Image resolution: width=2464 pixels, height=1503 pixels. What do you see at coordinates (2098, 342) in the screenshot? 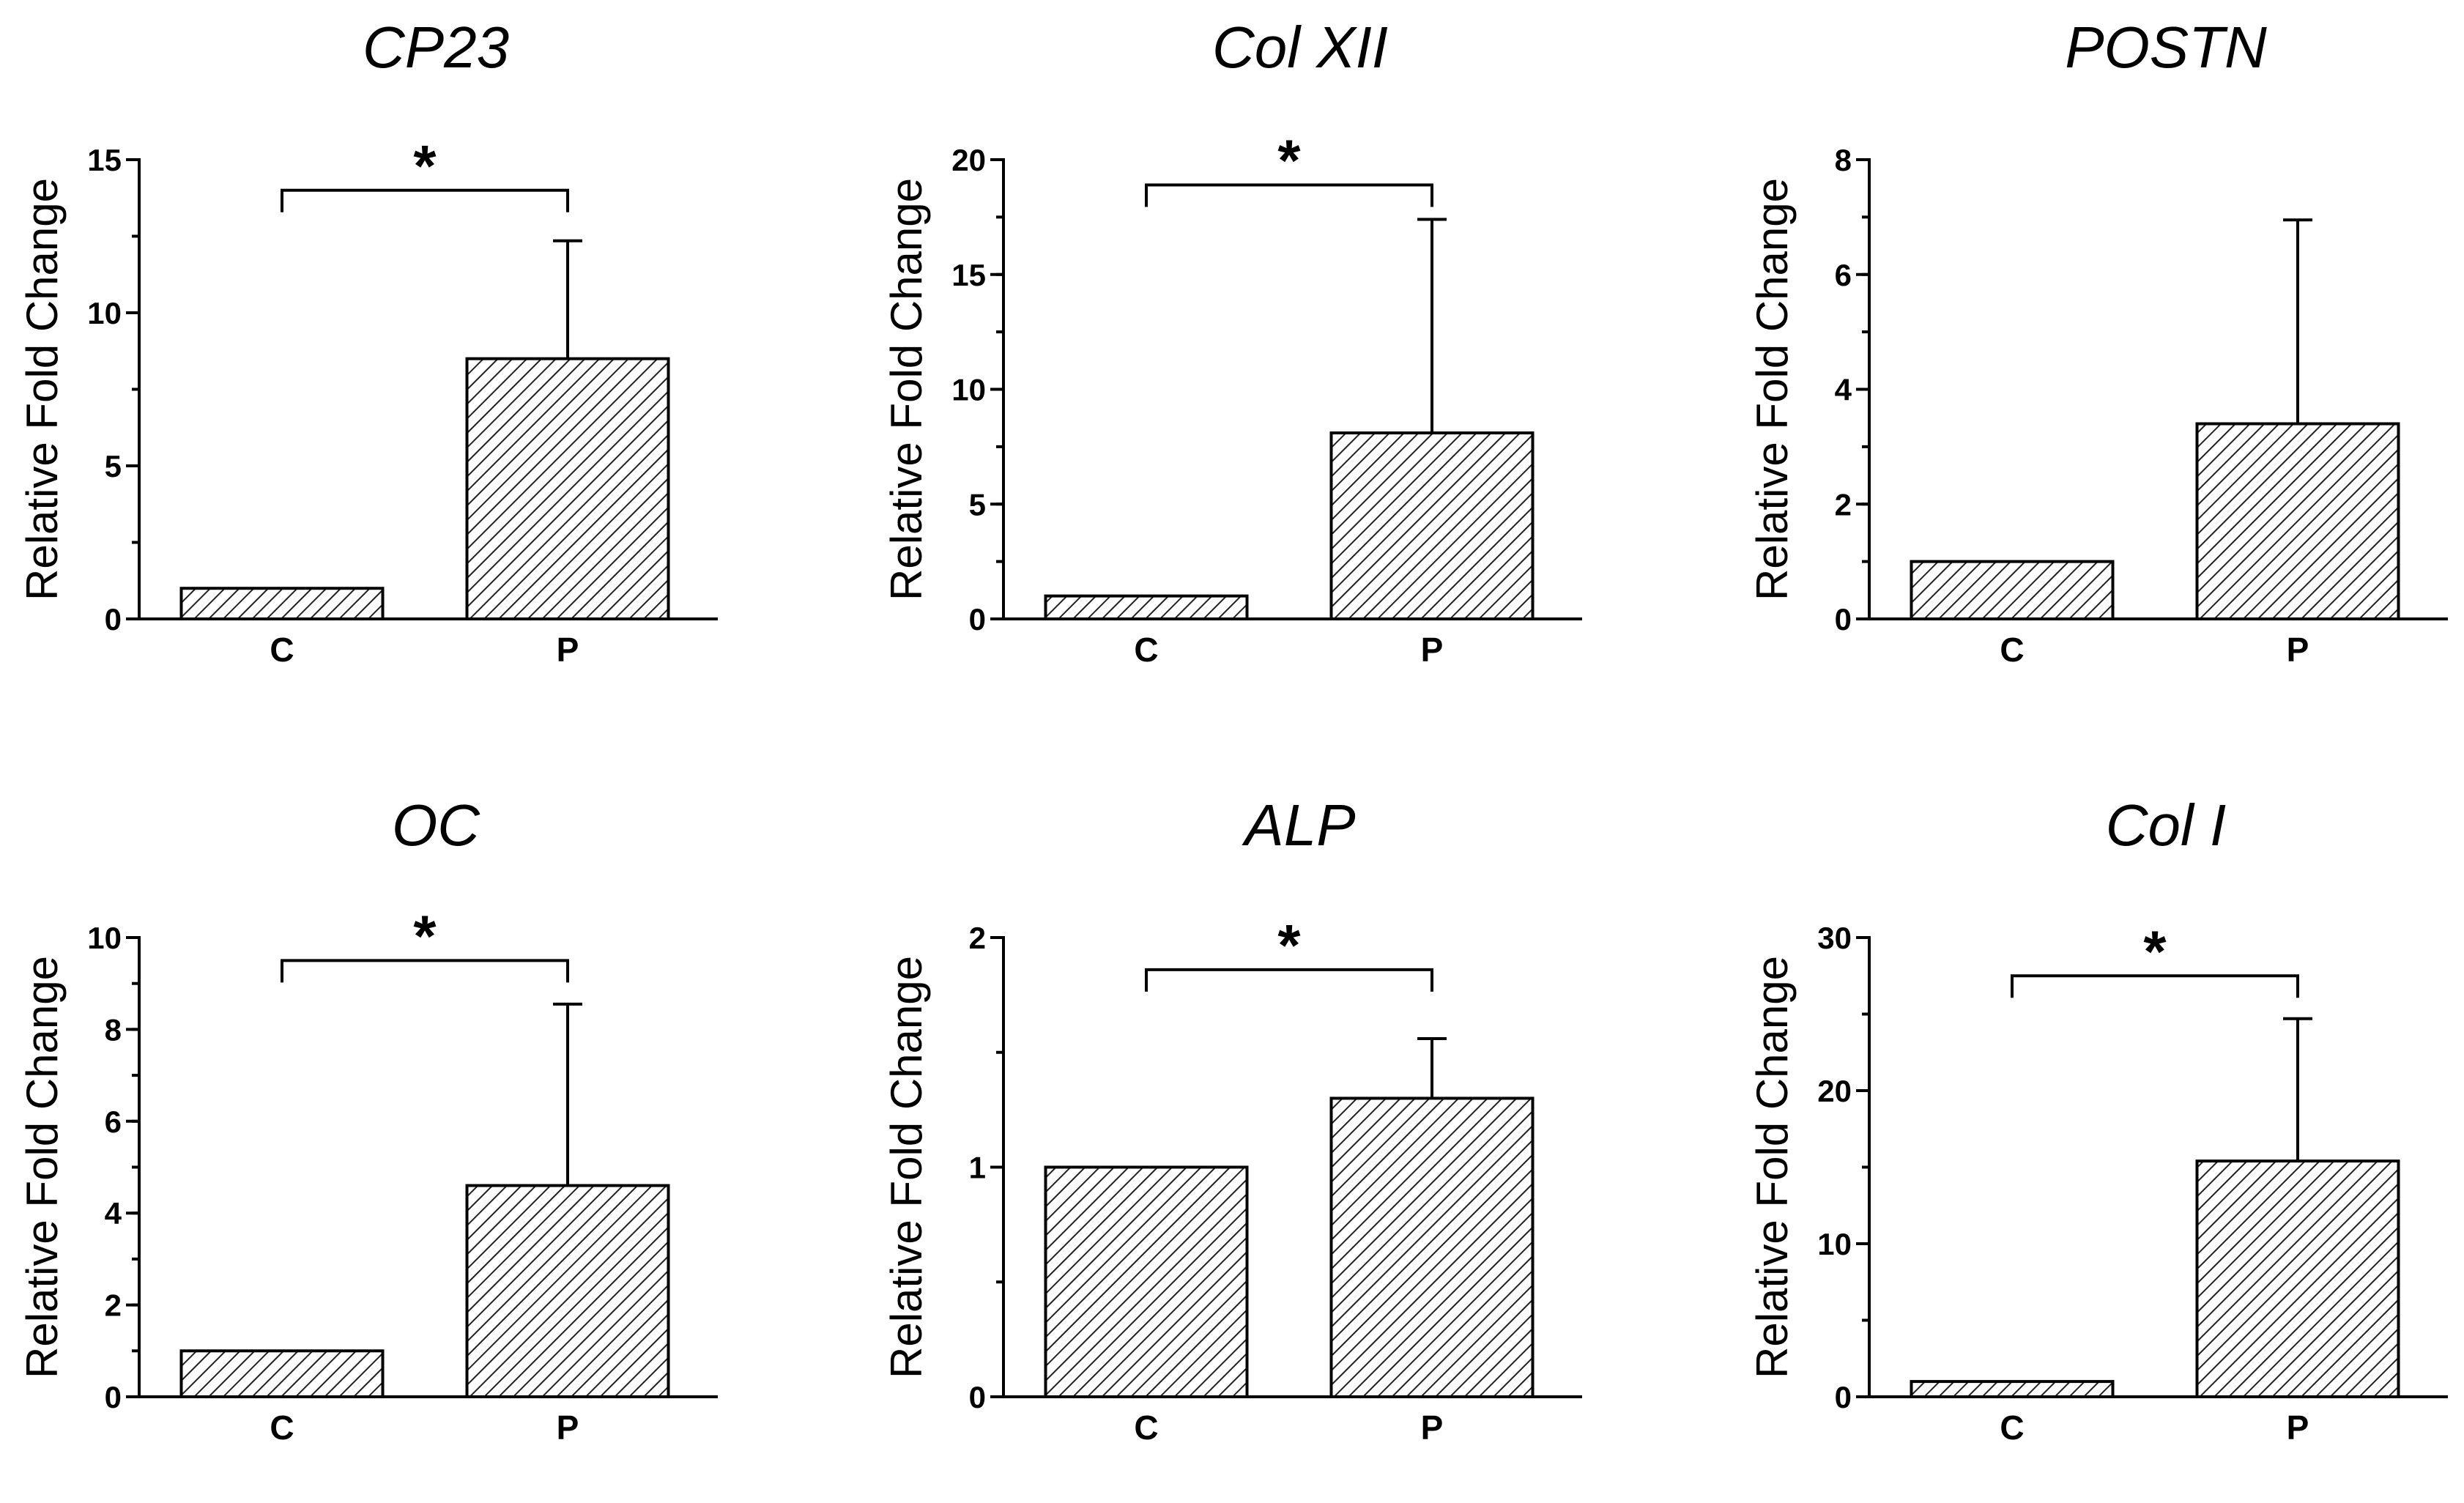
I see `chart-svg: POSTN Relative Fold Change 0 2 4 6 8 C P` at bounding box center [2098, 342].